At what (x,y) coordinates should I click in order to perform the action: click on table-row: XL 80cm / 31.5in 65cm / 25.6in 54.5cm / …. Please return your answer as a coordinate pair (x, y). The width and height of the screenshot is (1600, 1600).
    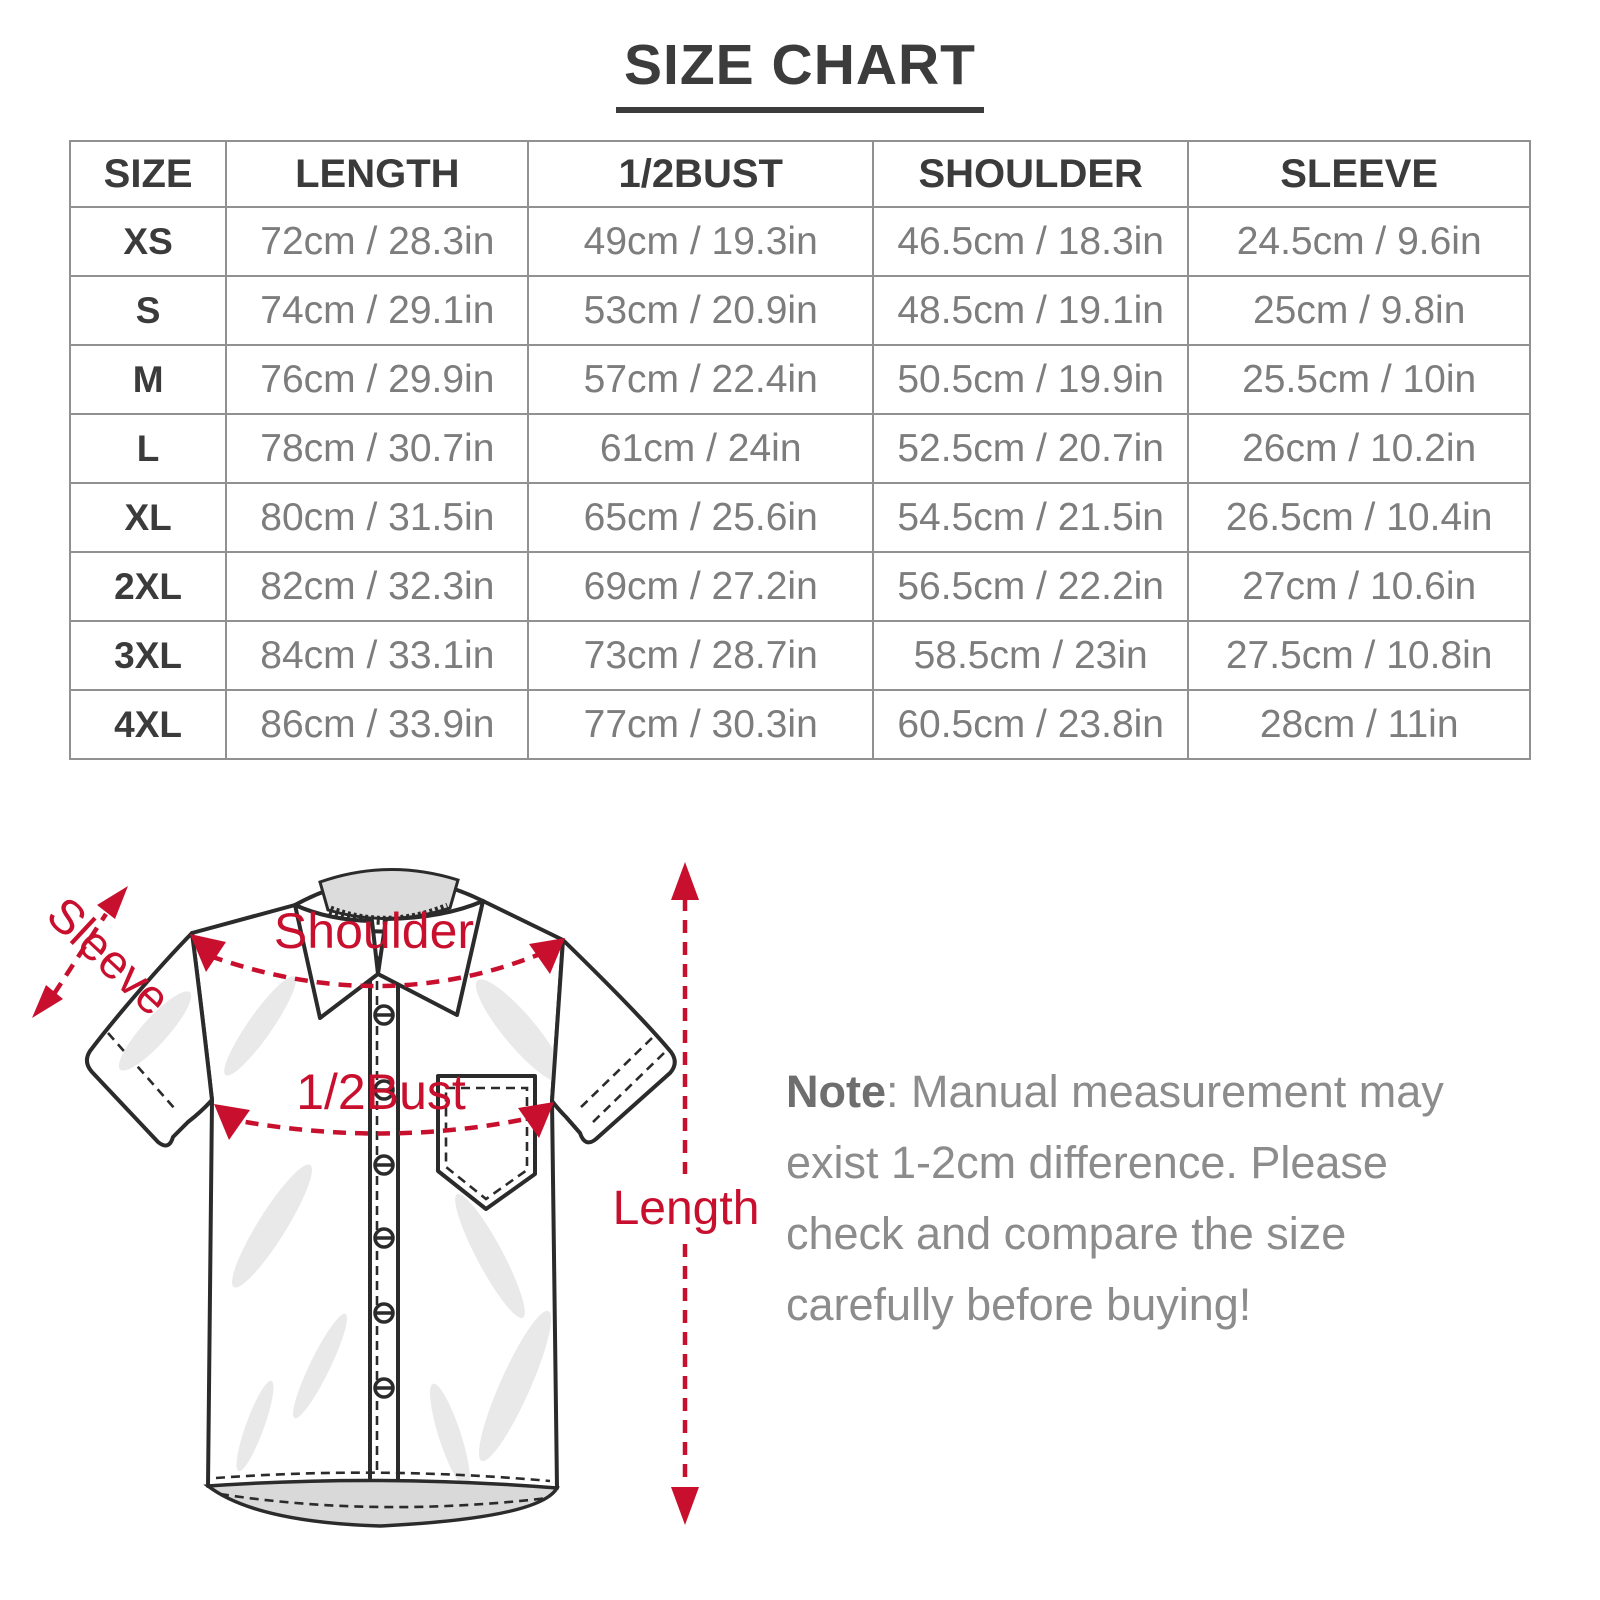
    Looking at the image, I should click on (799, 517).